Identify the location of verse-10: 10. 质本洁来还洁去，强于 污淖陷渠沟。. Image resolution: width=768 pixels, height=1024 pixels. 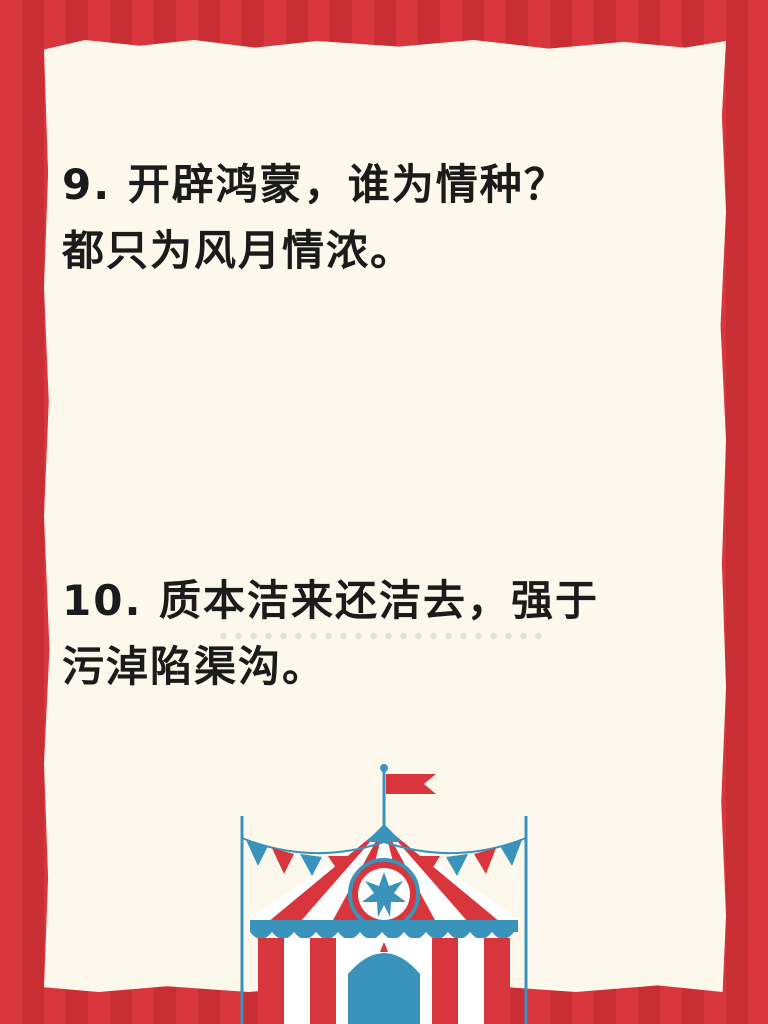
(372, 634).